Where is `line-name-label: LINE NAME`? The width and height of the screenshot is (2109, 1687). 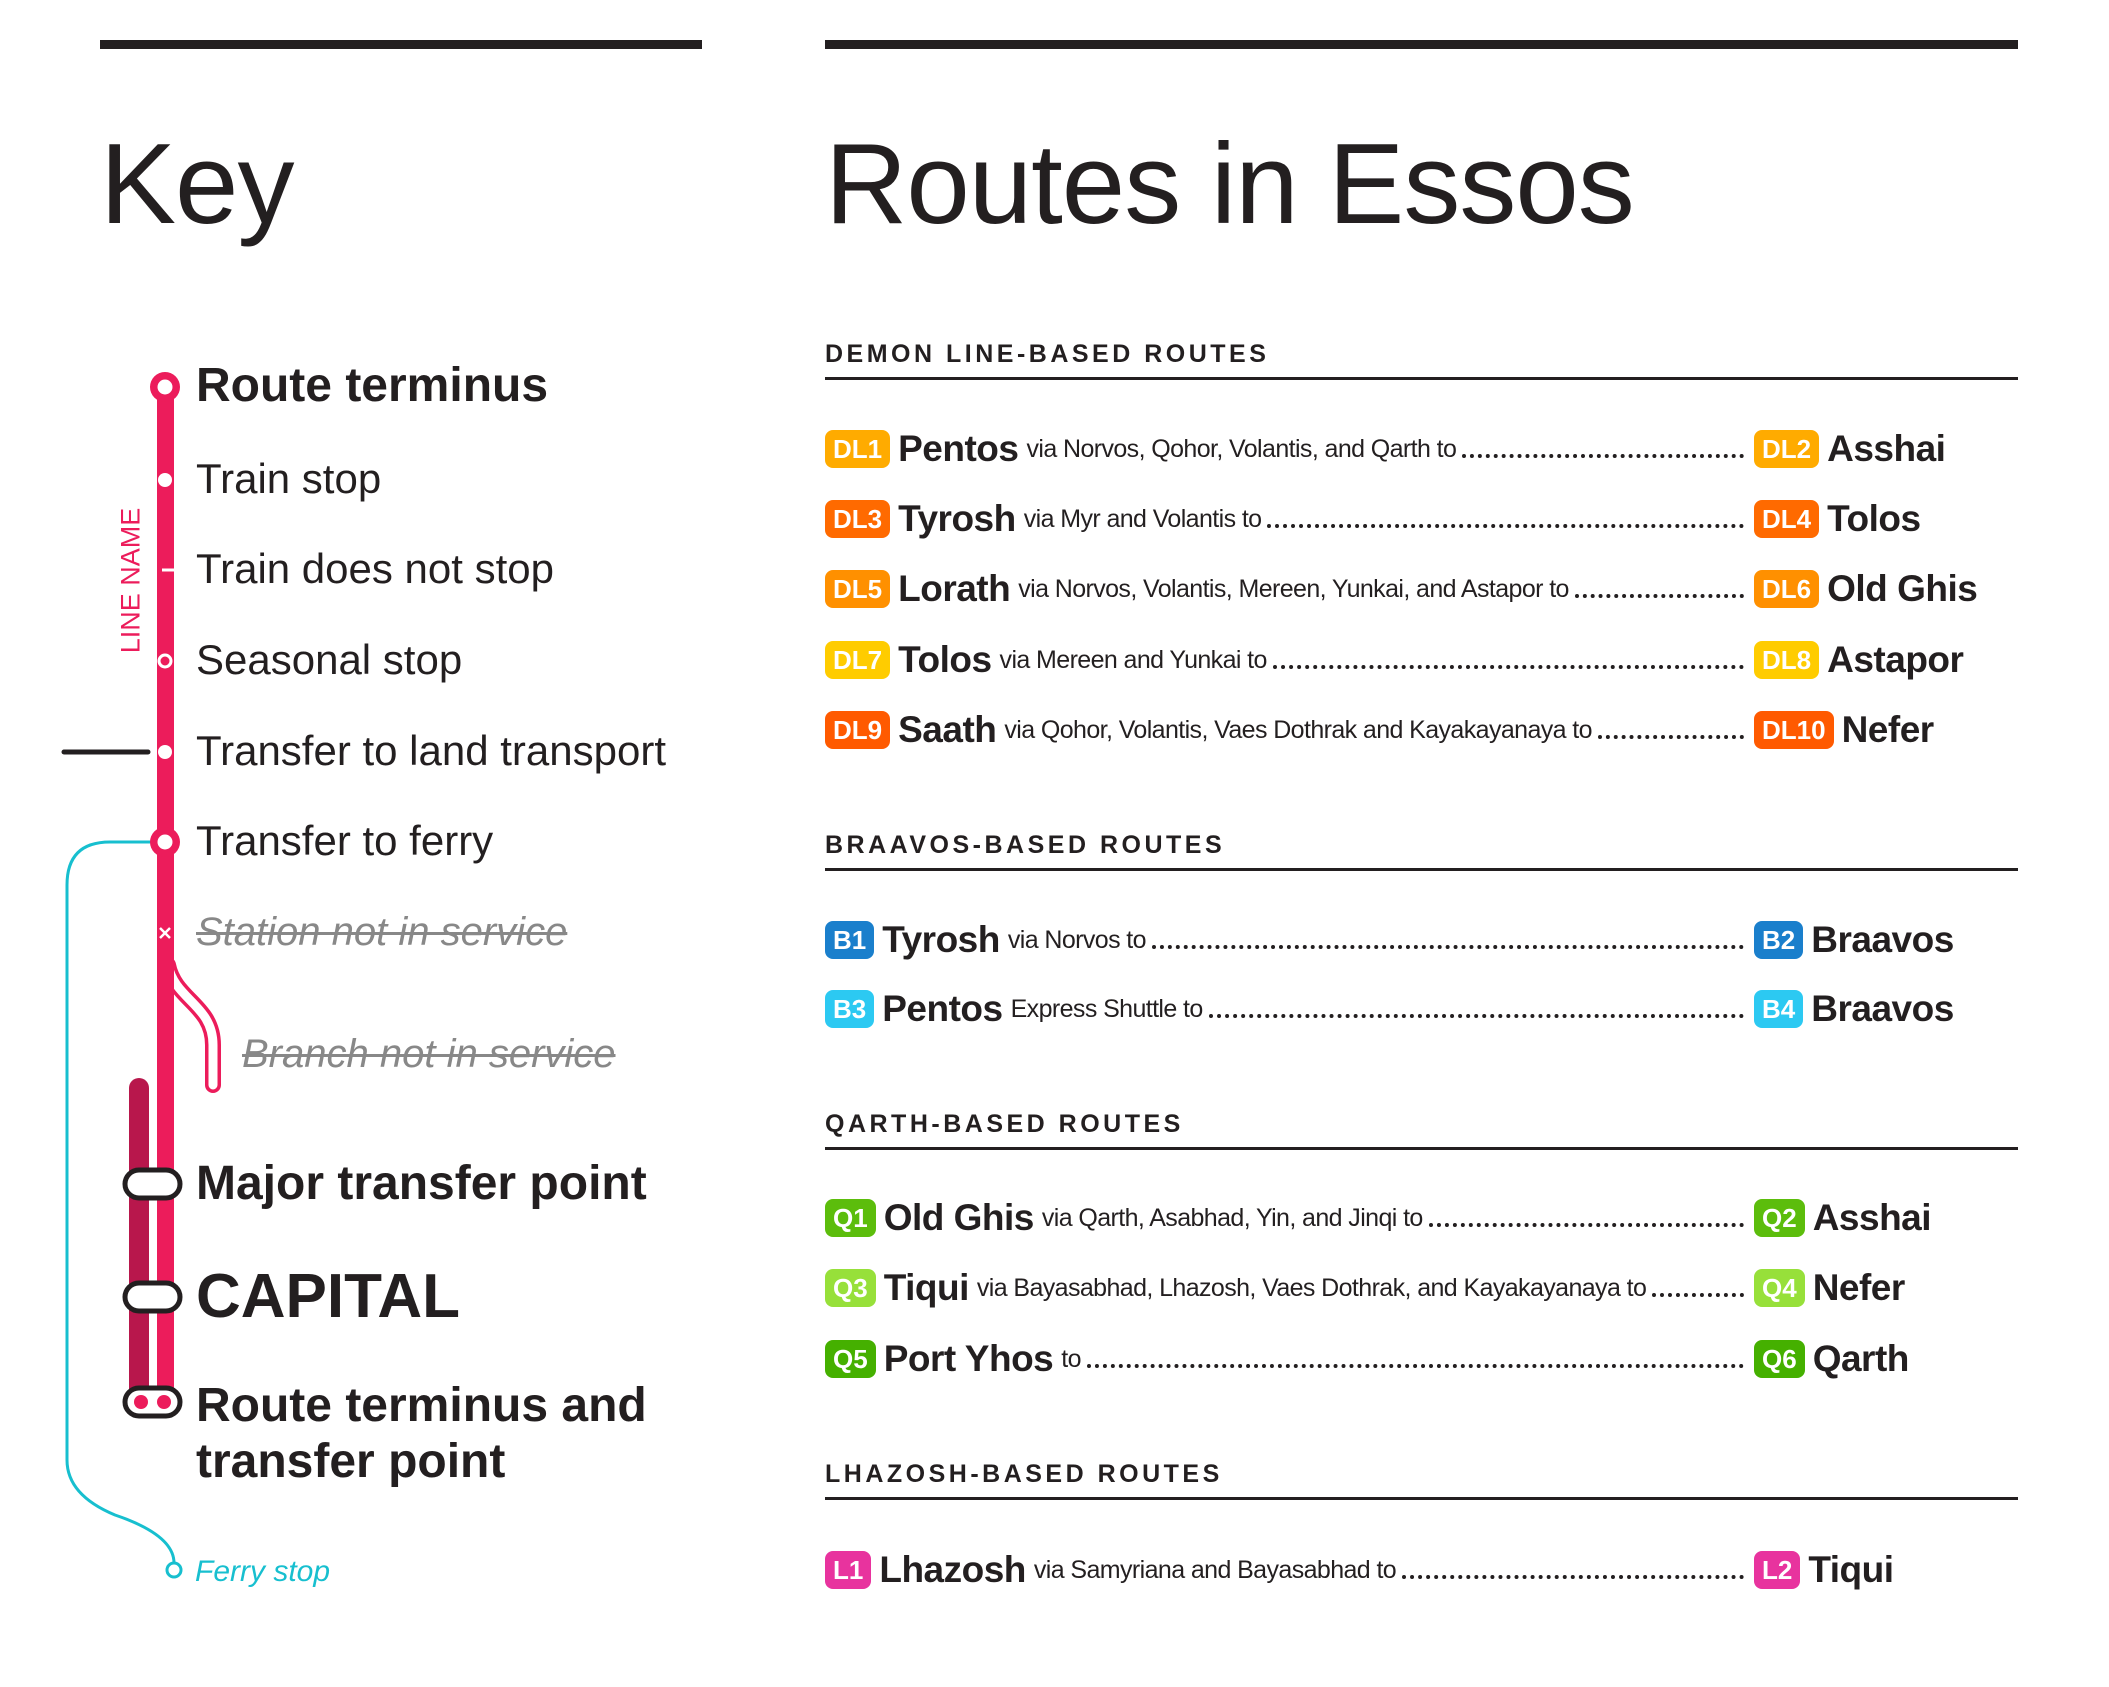 line-name-label: LINE NAME is located at coordinates (130, 580).